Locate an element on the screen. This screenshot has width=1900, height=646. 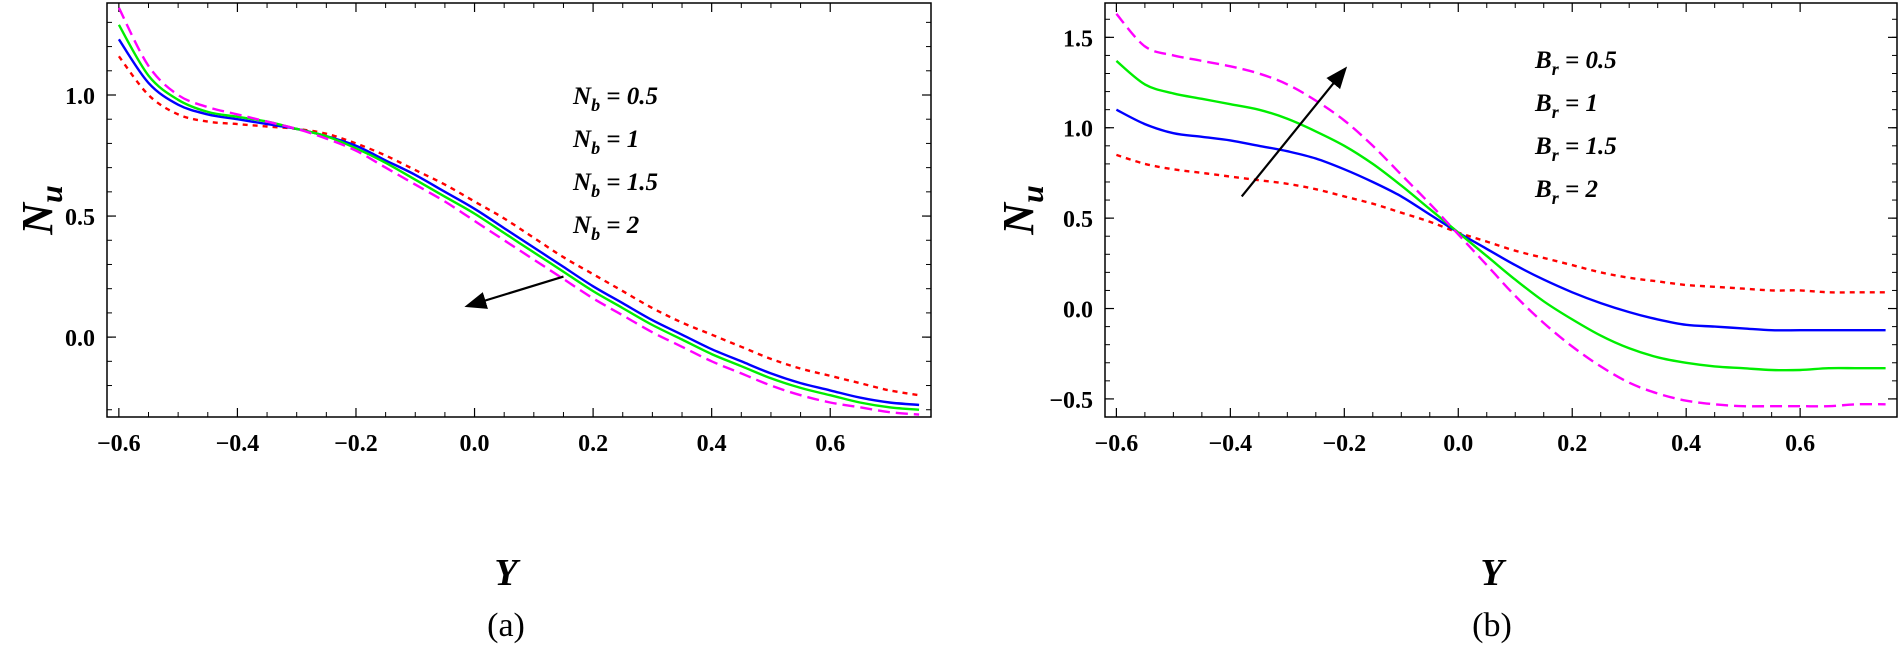
subplot-caption: (a) is located at coordinates (506, 625).